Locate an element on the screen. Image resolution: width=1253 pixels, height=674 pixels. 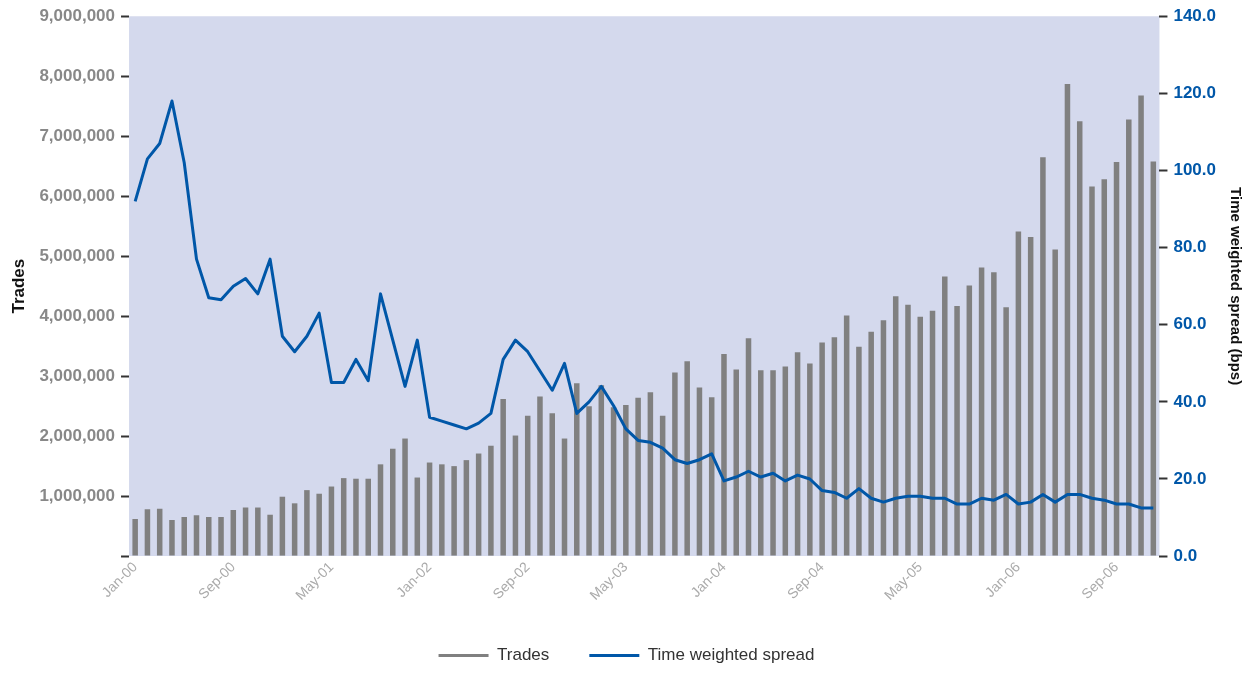
legend-label: Trades is located at coordinates (523, 655).